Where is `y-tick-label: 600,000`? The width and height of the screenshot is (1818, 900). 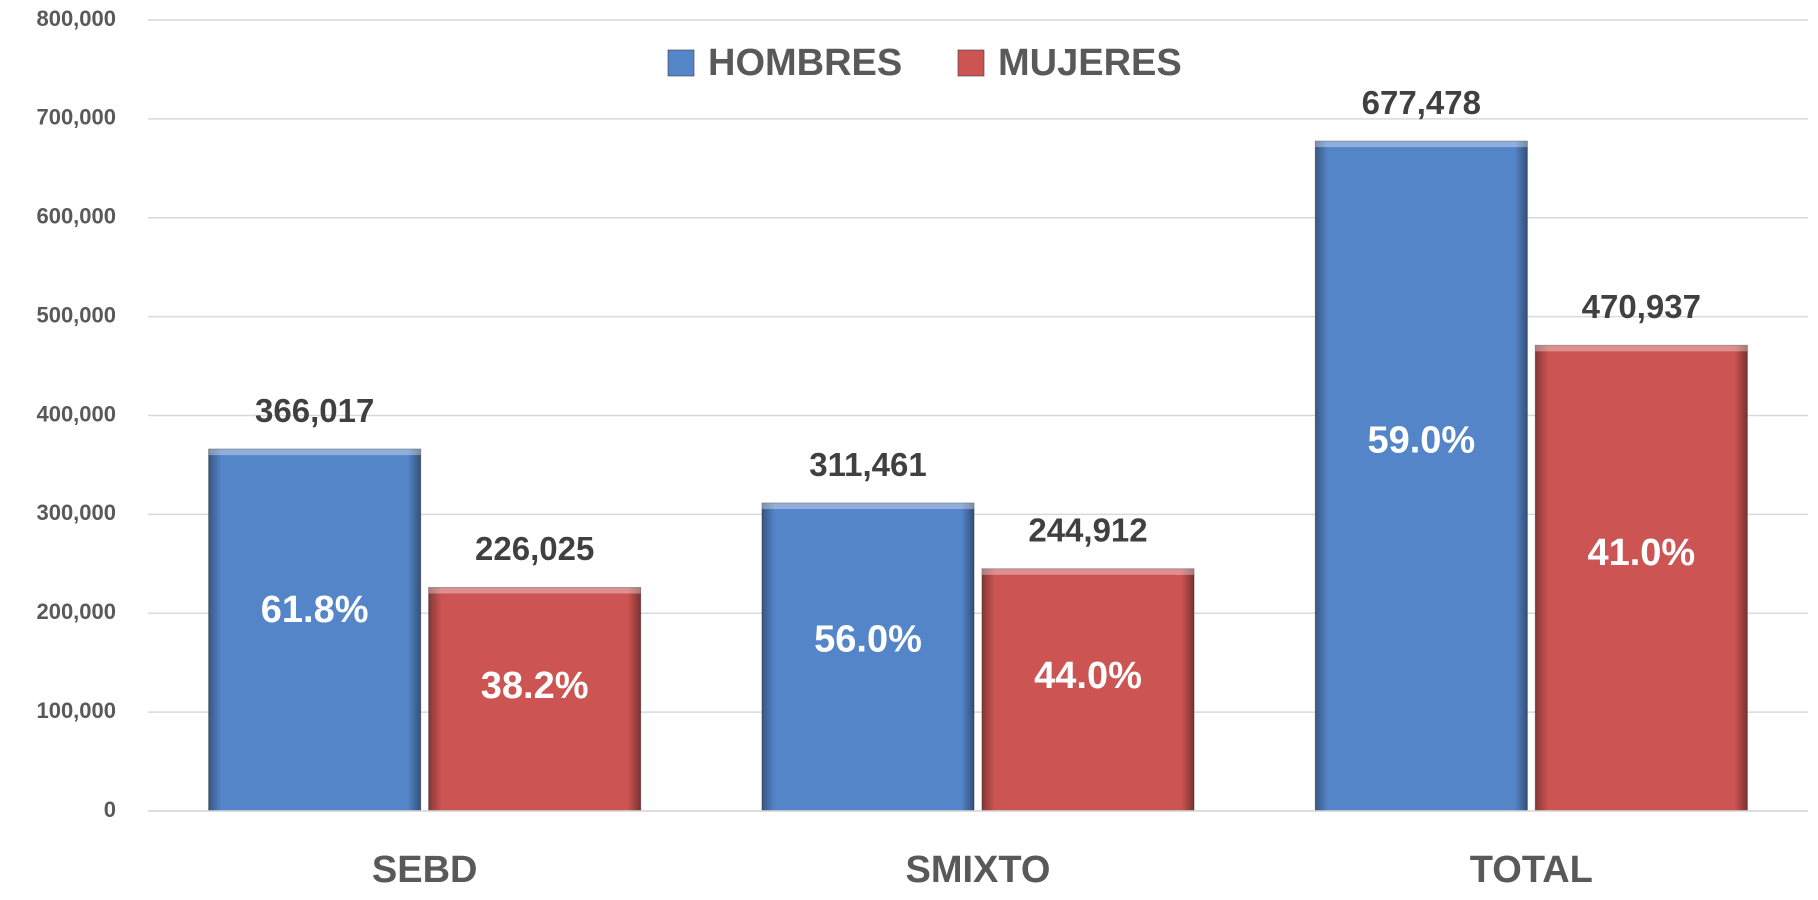 y-tick-label: 600,000 is located at coordinates (76, 216).